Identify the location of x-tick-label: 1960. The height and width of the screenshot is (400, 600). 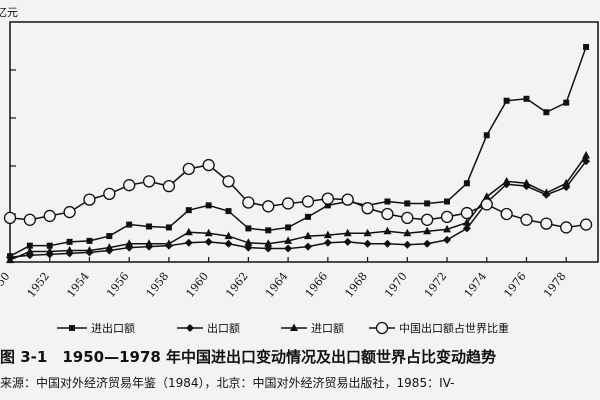
(197, 285).